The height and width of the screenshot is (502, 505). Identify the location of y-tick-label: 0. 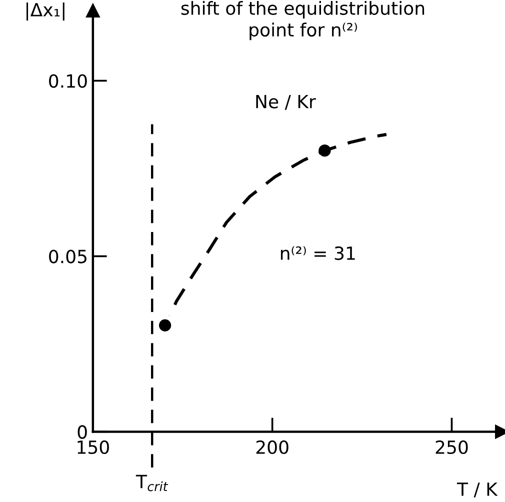
(82, 432).